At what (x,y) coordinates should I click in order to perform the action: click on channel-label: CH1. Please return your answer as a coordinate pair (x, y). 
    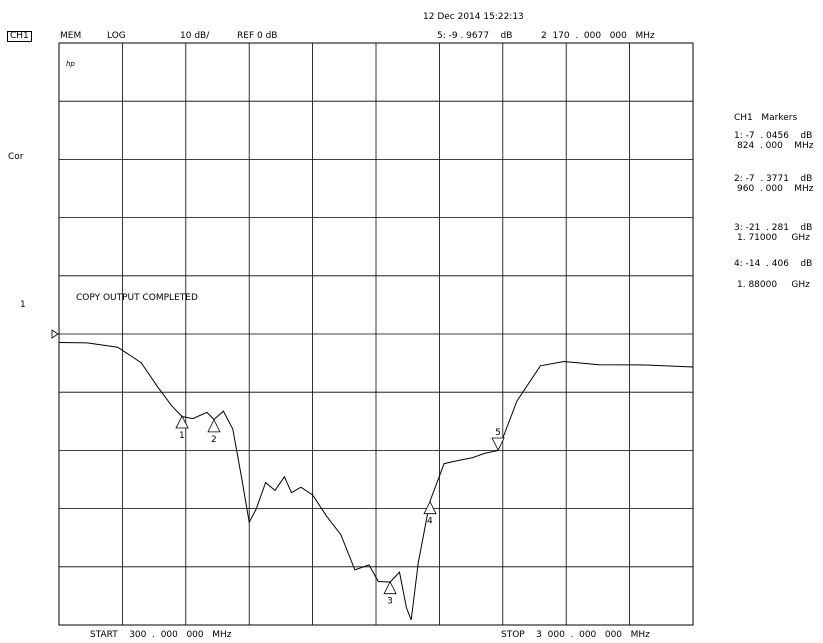
    Looking at the image, I should click on (19, 36).